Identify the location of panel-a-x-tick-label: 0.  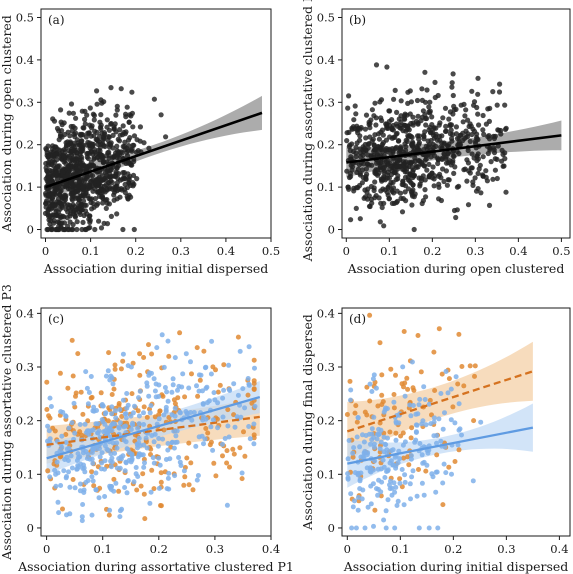
(45, 251).